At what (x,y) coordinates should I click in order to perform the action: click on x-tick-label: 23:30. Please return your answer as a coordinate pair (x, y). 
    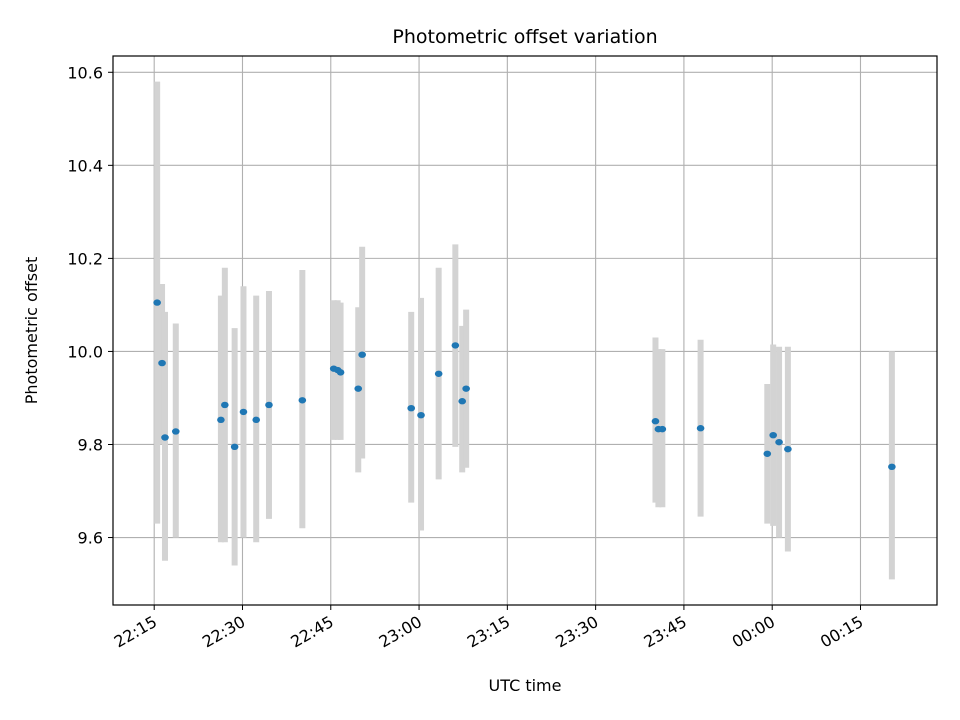
    Looking at the image, I should click on (576, 632).